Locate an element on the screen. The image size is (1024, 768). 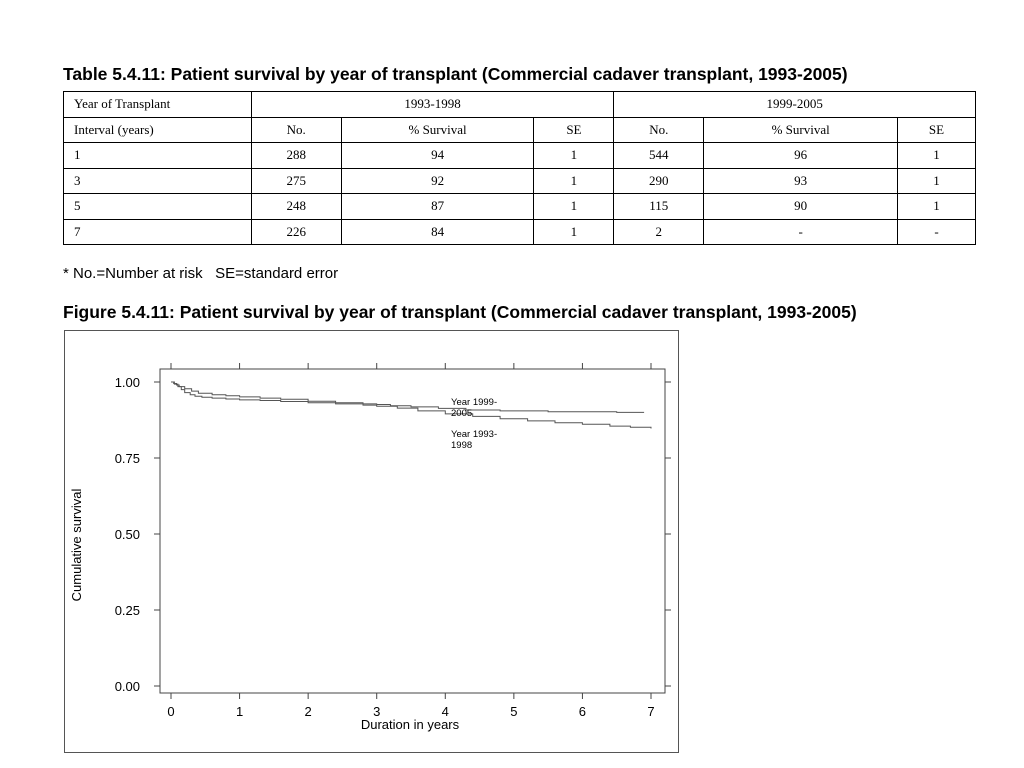
header-group-1993-1998: 1993-1998 is located at coordinates (432, 104).